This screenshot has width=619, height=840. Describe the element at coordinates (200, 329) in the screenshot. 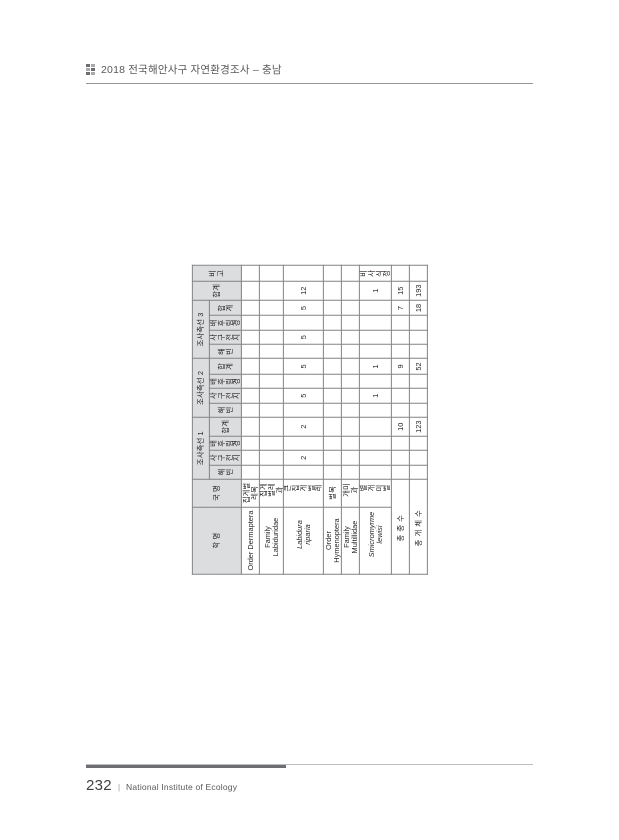

I see `col-group-survey-line-3: 조사측선 3` at that location.